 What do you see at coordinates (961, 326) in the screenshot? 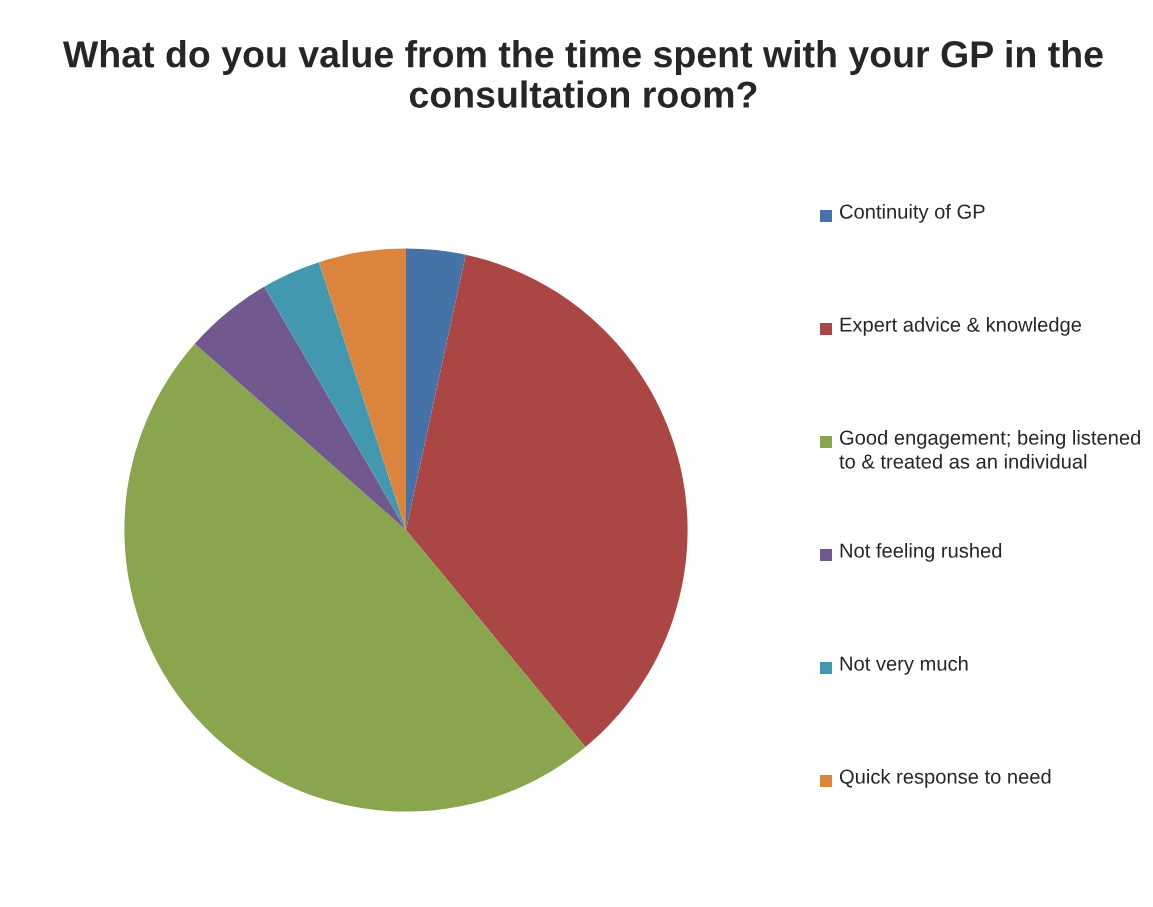
I see `legend-label: Expert advice & knowledge` at bounding box center [961, 326].